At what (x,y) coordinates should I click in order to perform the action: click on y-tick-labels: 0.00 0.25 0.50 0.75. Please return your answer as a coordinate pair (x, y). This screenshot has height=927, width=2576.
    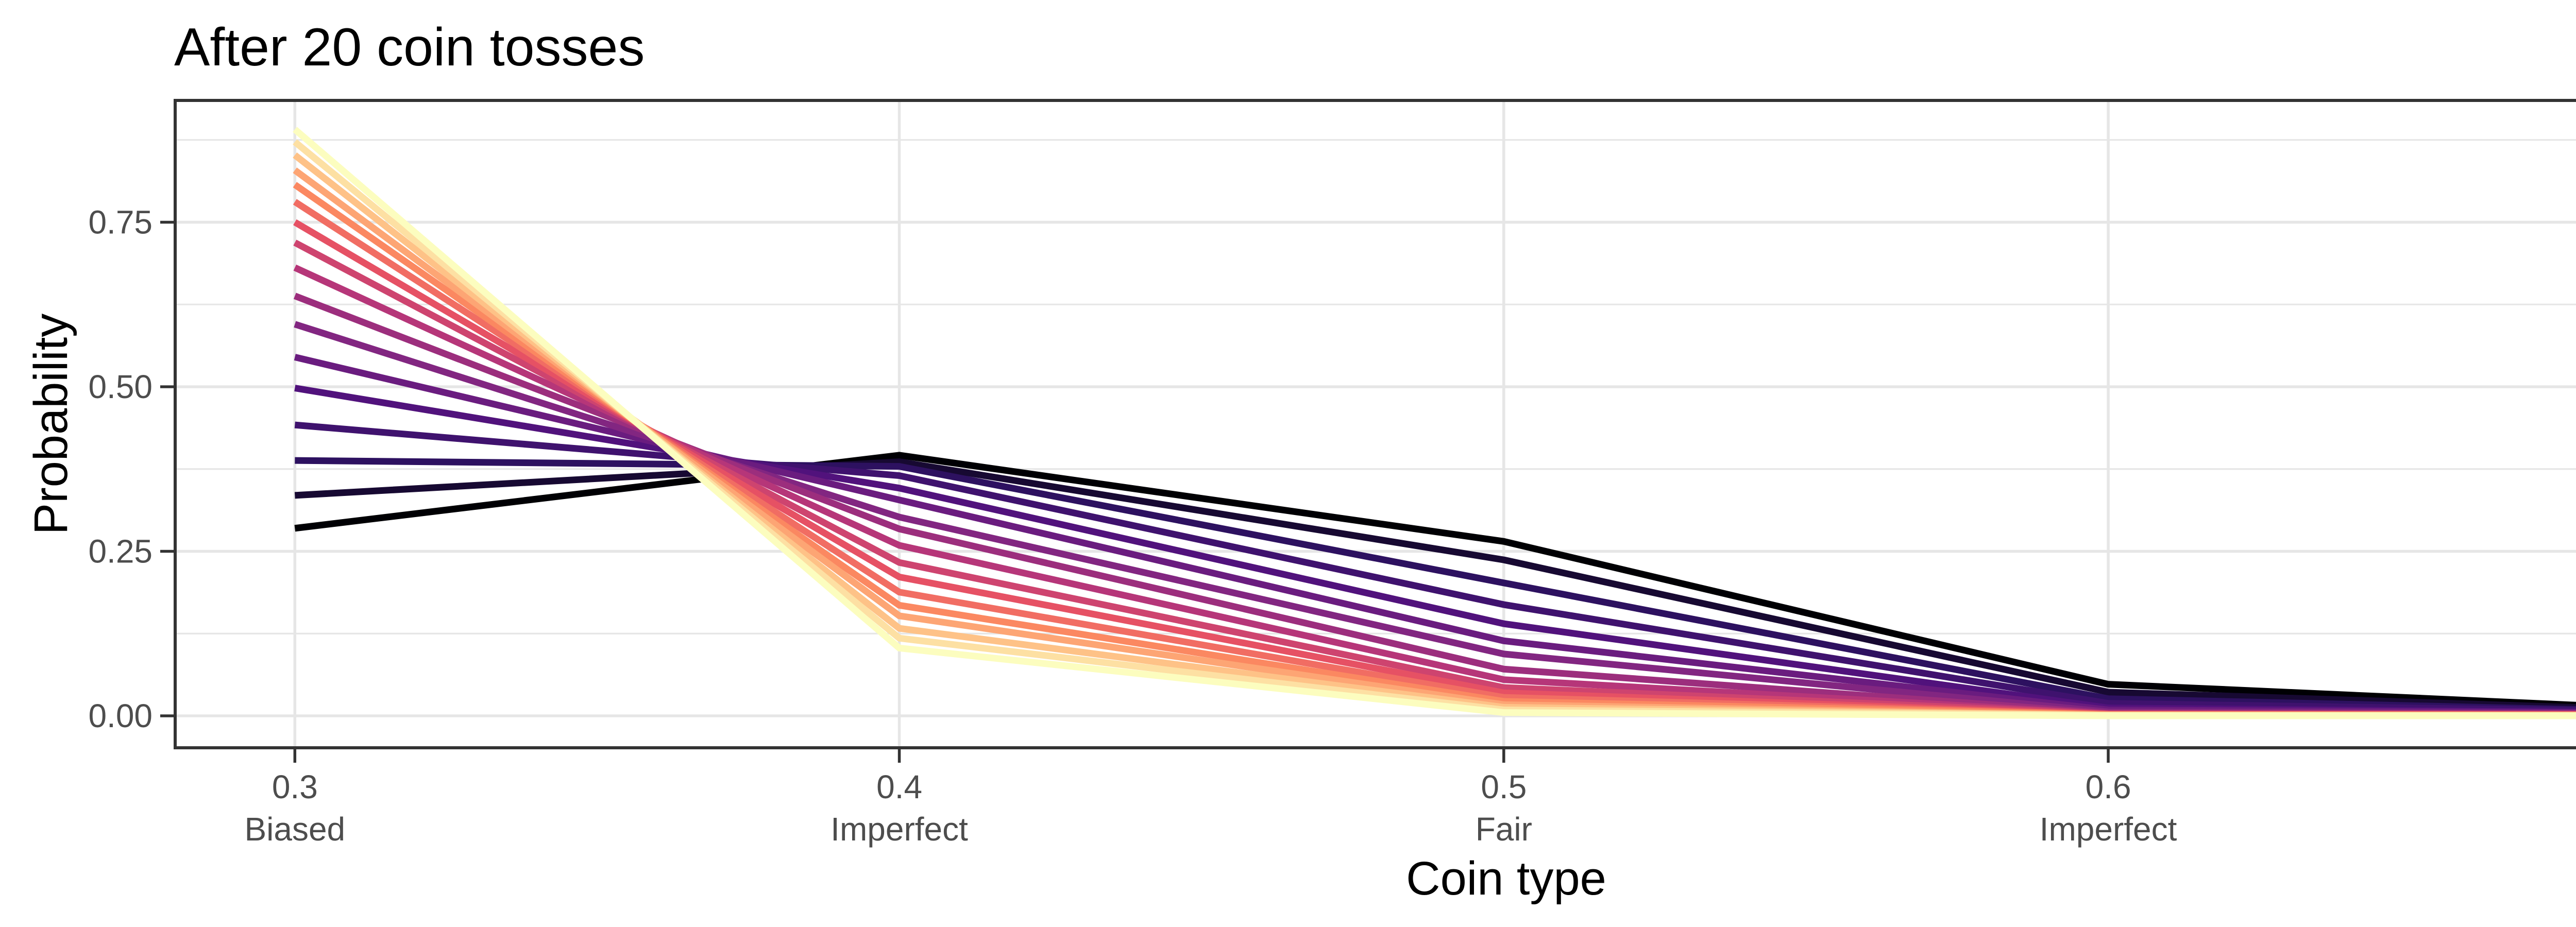
    Looking at the image, I should click on (120, 468).